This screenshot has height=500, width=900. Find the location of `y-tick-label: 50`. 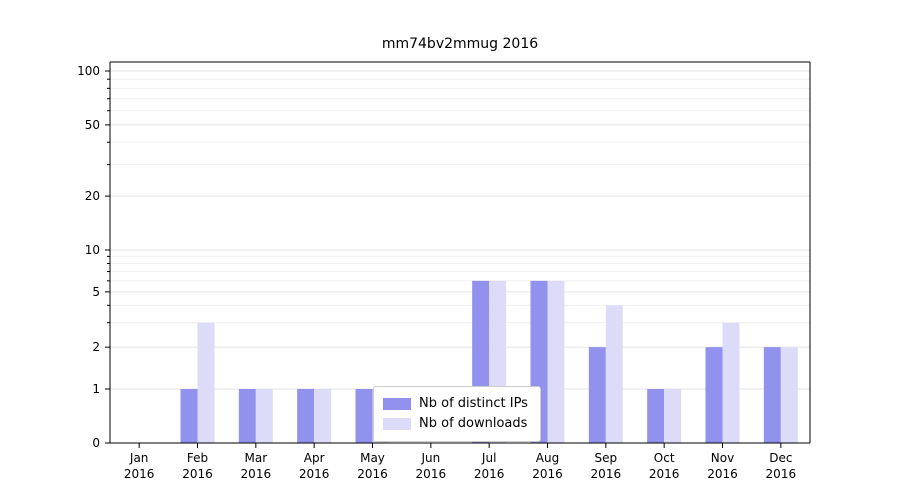

y-tick-label: 50 is located at coordinates (92, 125).